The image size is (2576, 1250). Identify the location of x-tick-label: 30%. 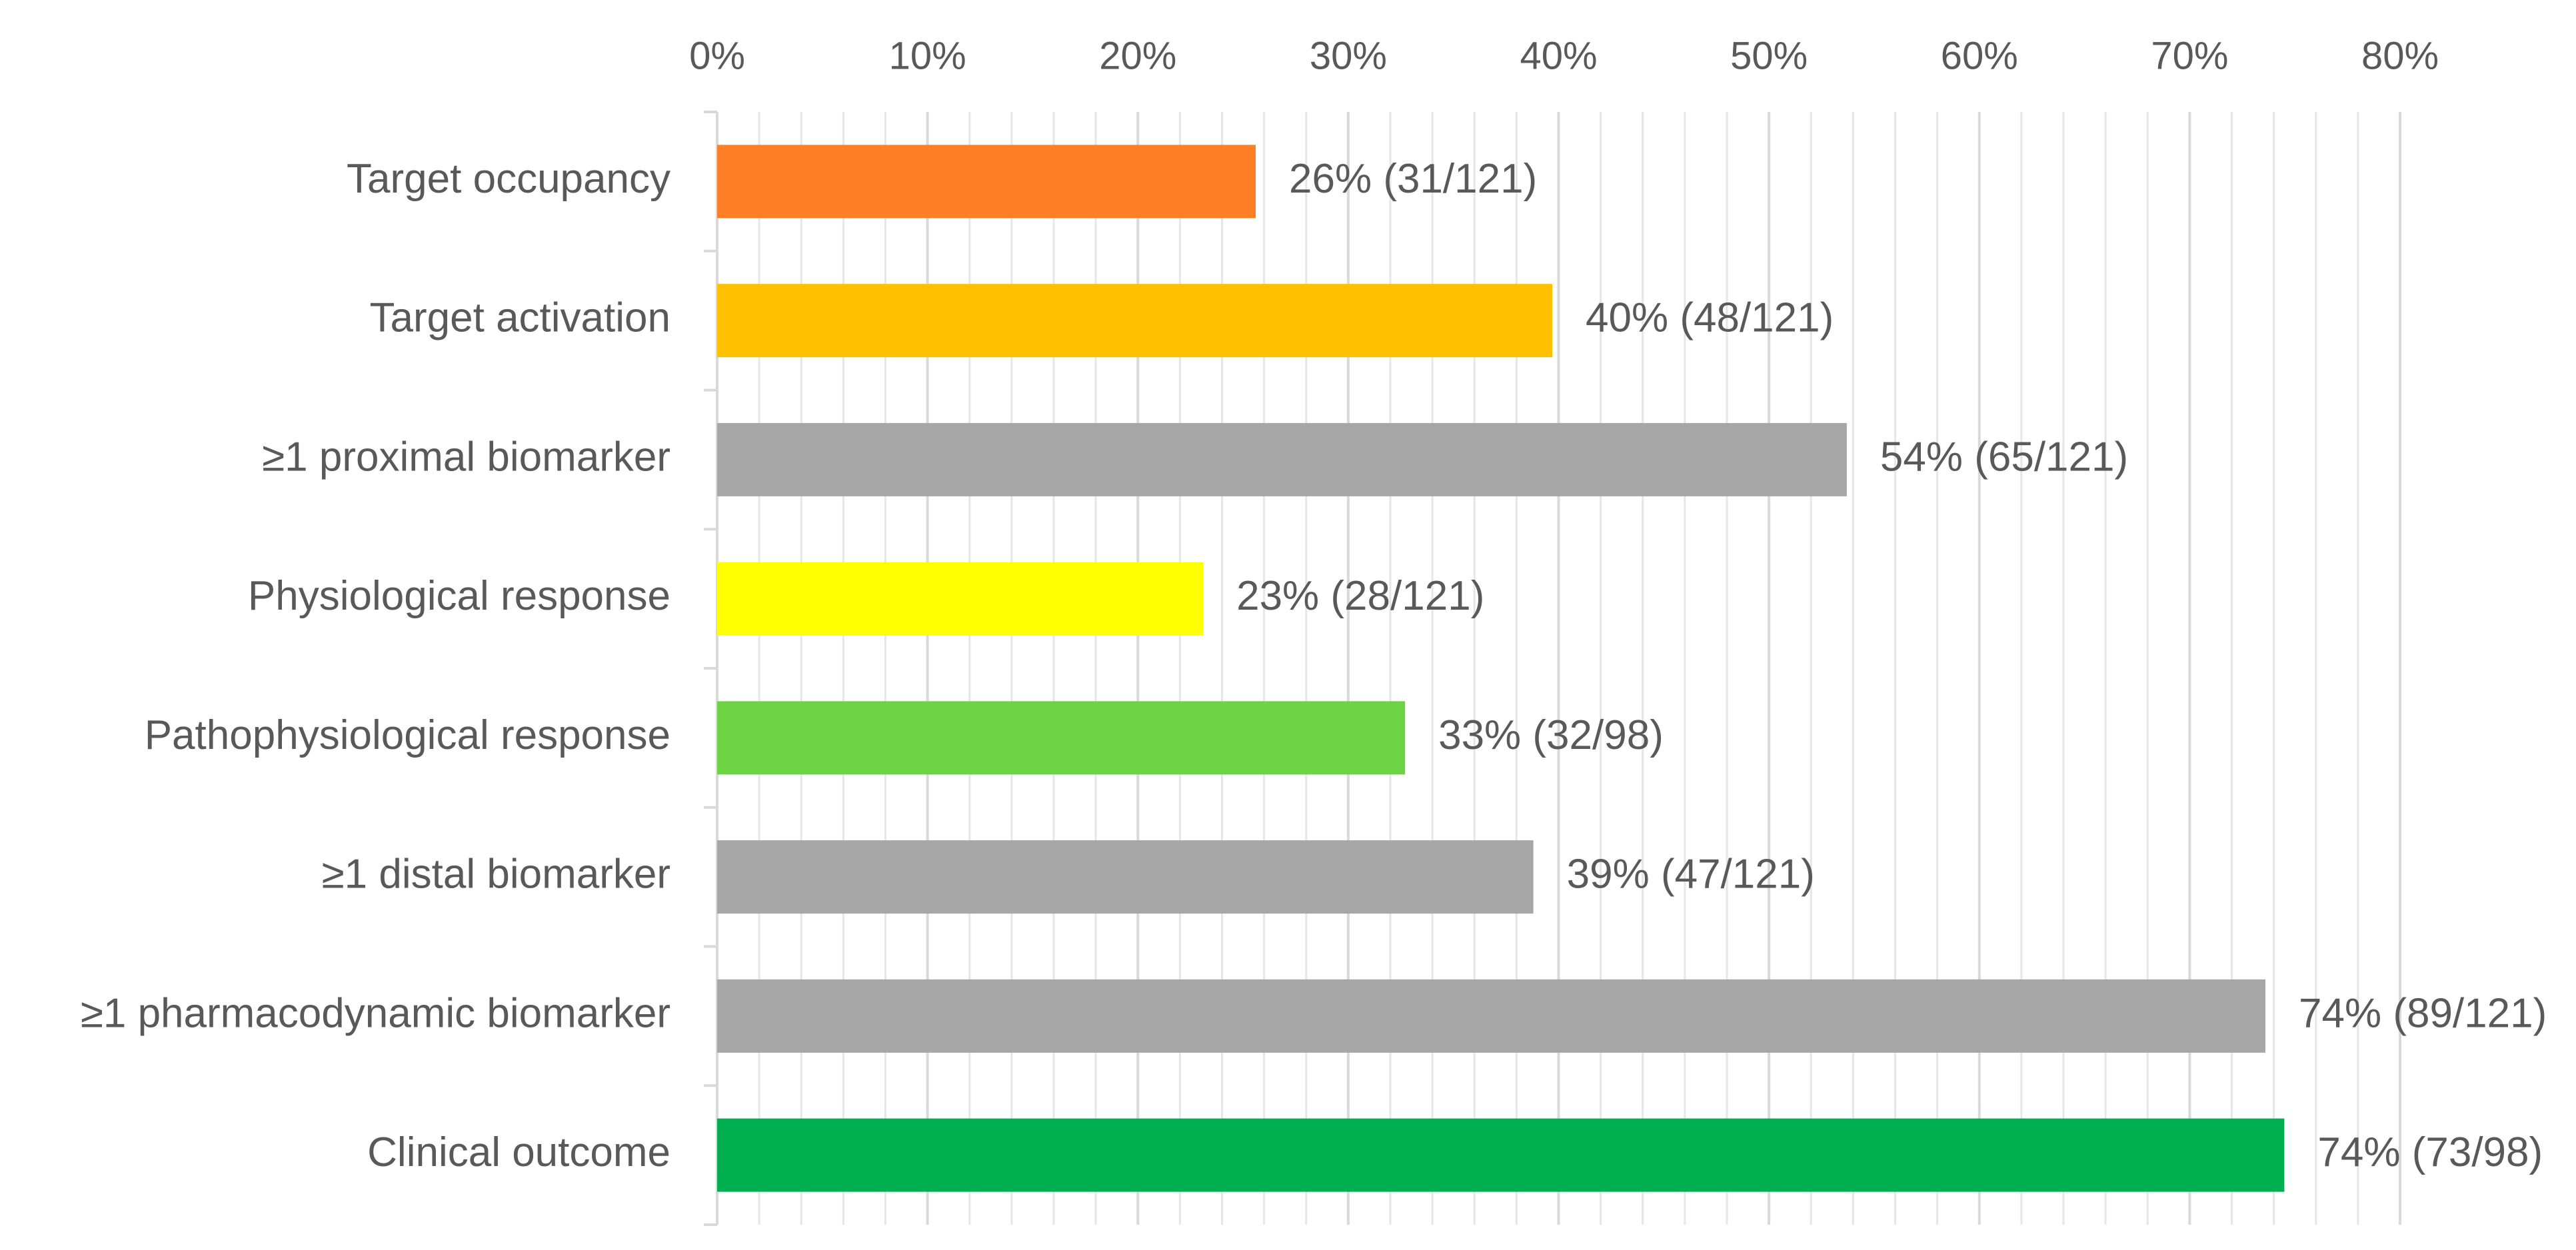
(1349, 55).